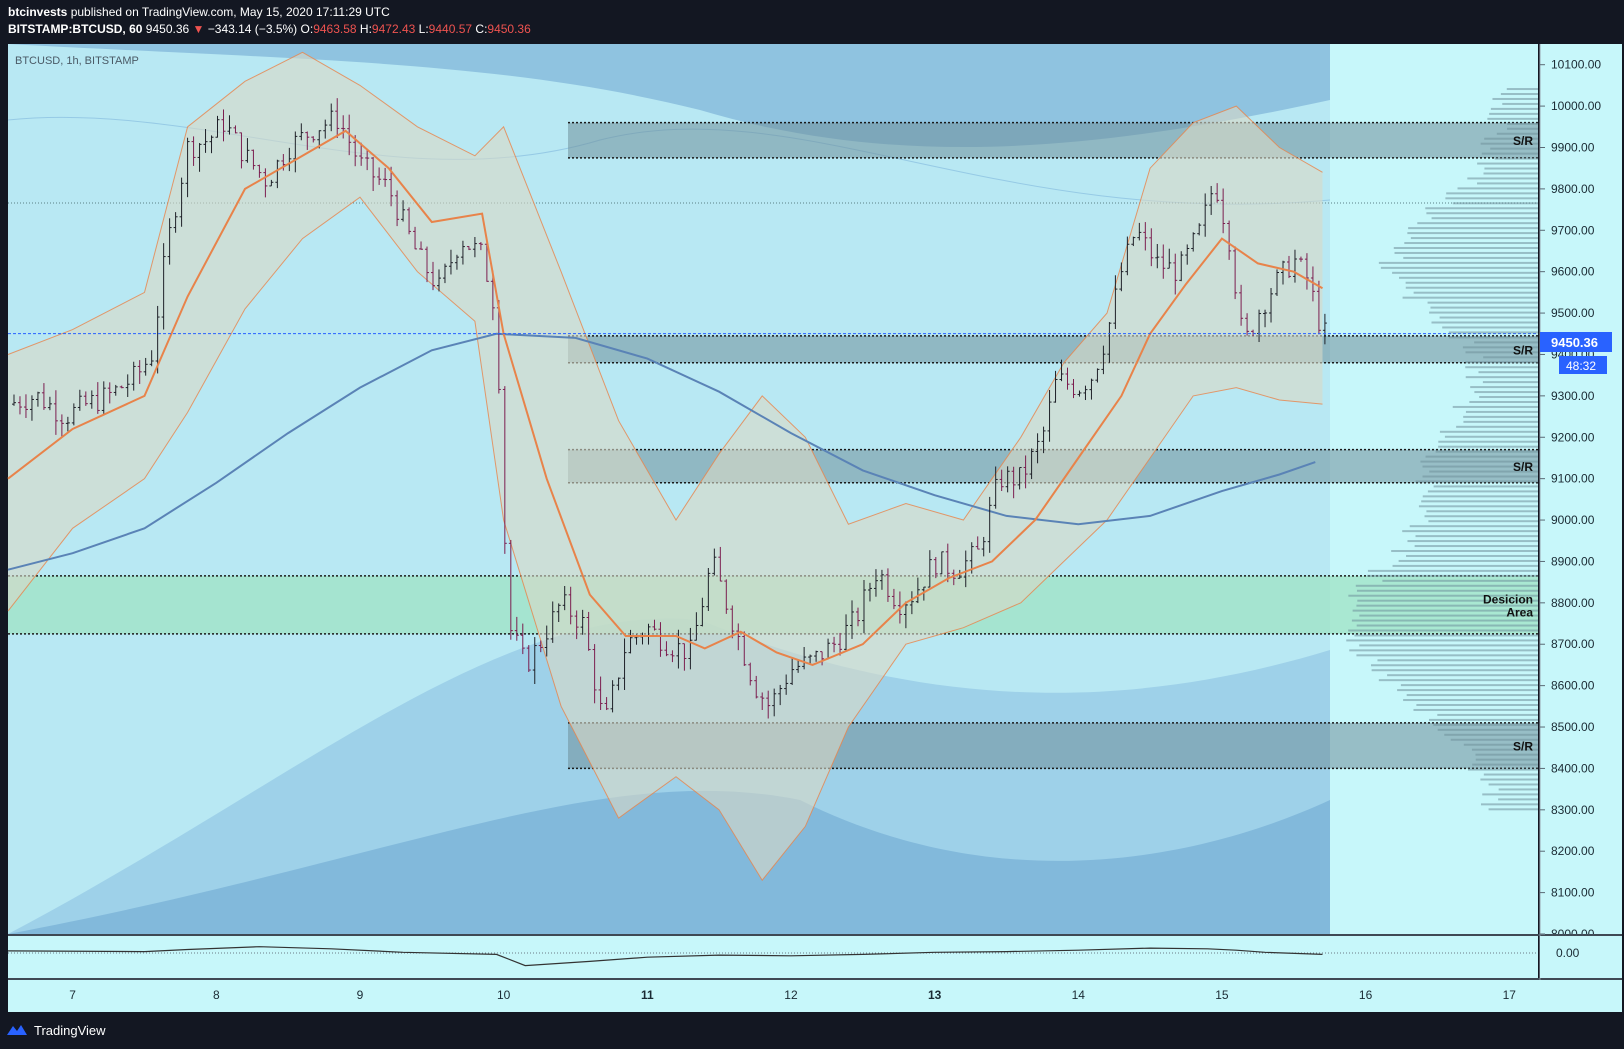 Image resolution: width=1624 pixels, height=1049 pixels. What do you see at coordinates (1581, 957) in the screenshot?
I see `oscillator-axis-background` at bounding box center [1581, 957].